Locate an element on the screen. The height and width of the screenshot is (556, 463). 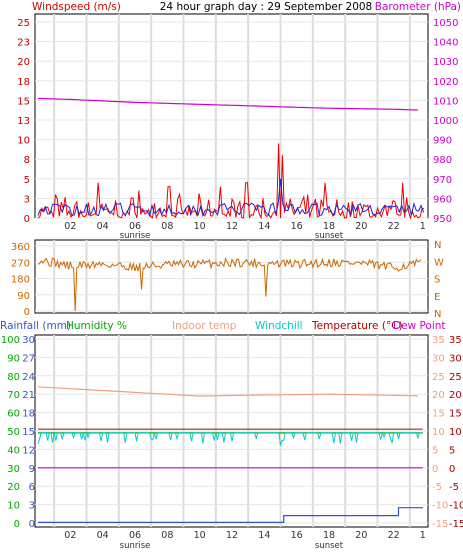
compass-tick-label: S is located at coordinates (437, 280).